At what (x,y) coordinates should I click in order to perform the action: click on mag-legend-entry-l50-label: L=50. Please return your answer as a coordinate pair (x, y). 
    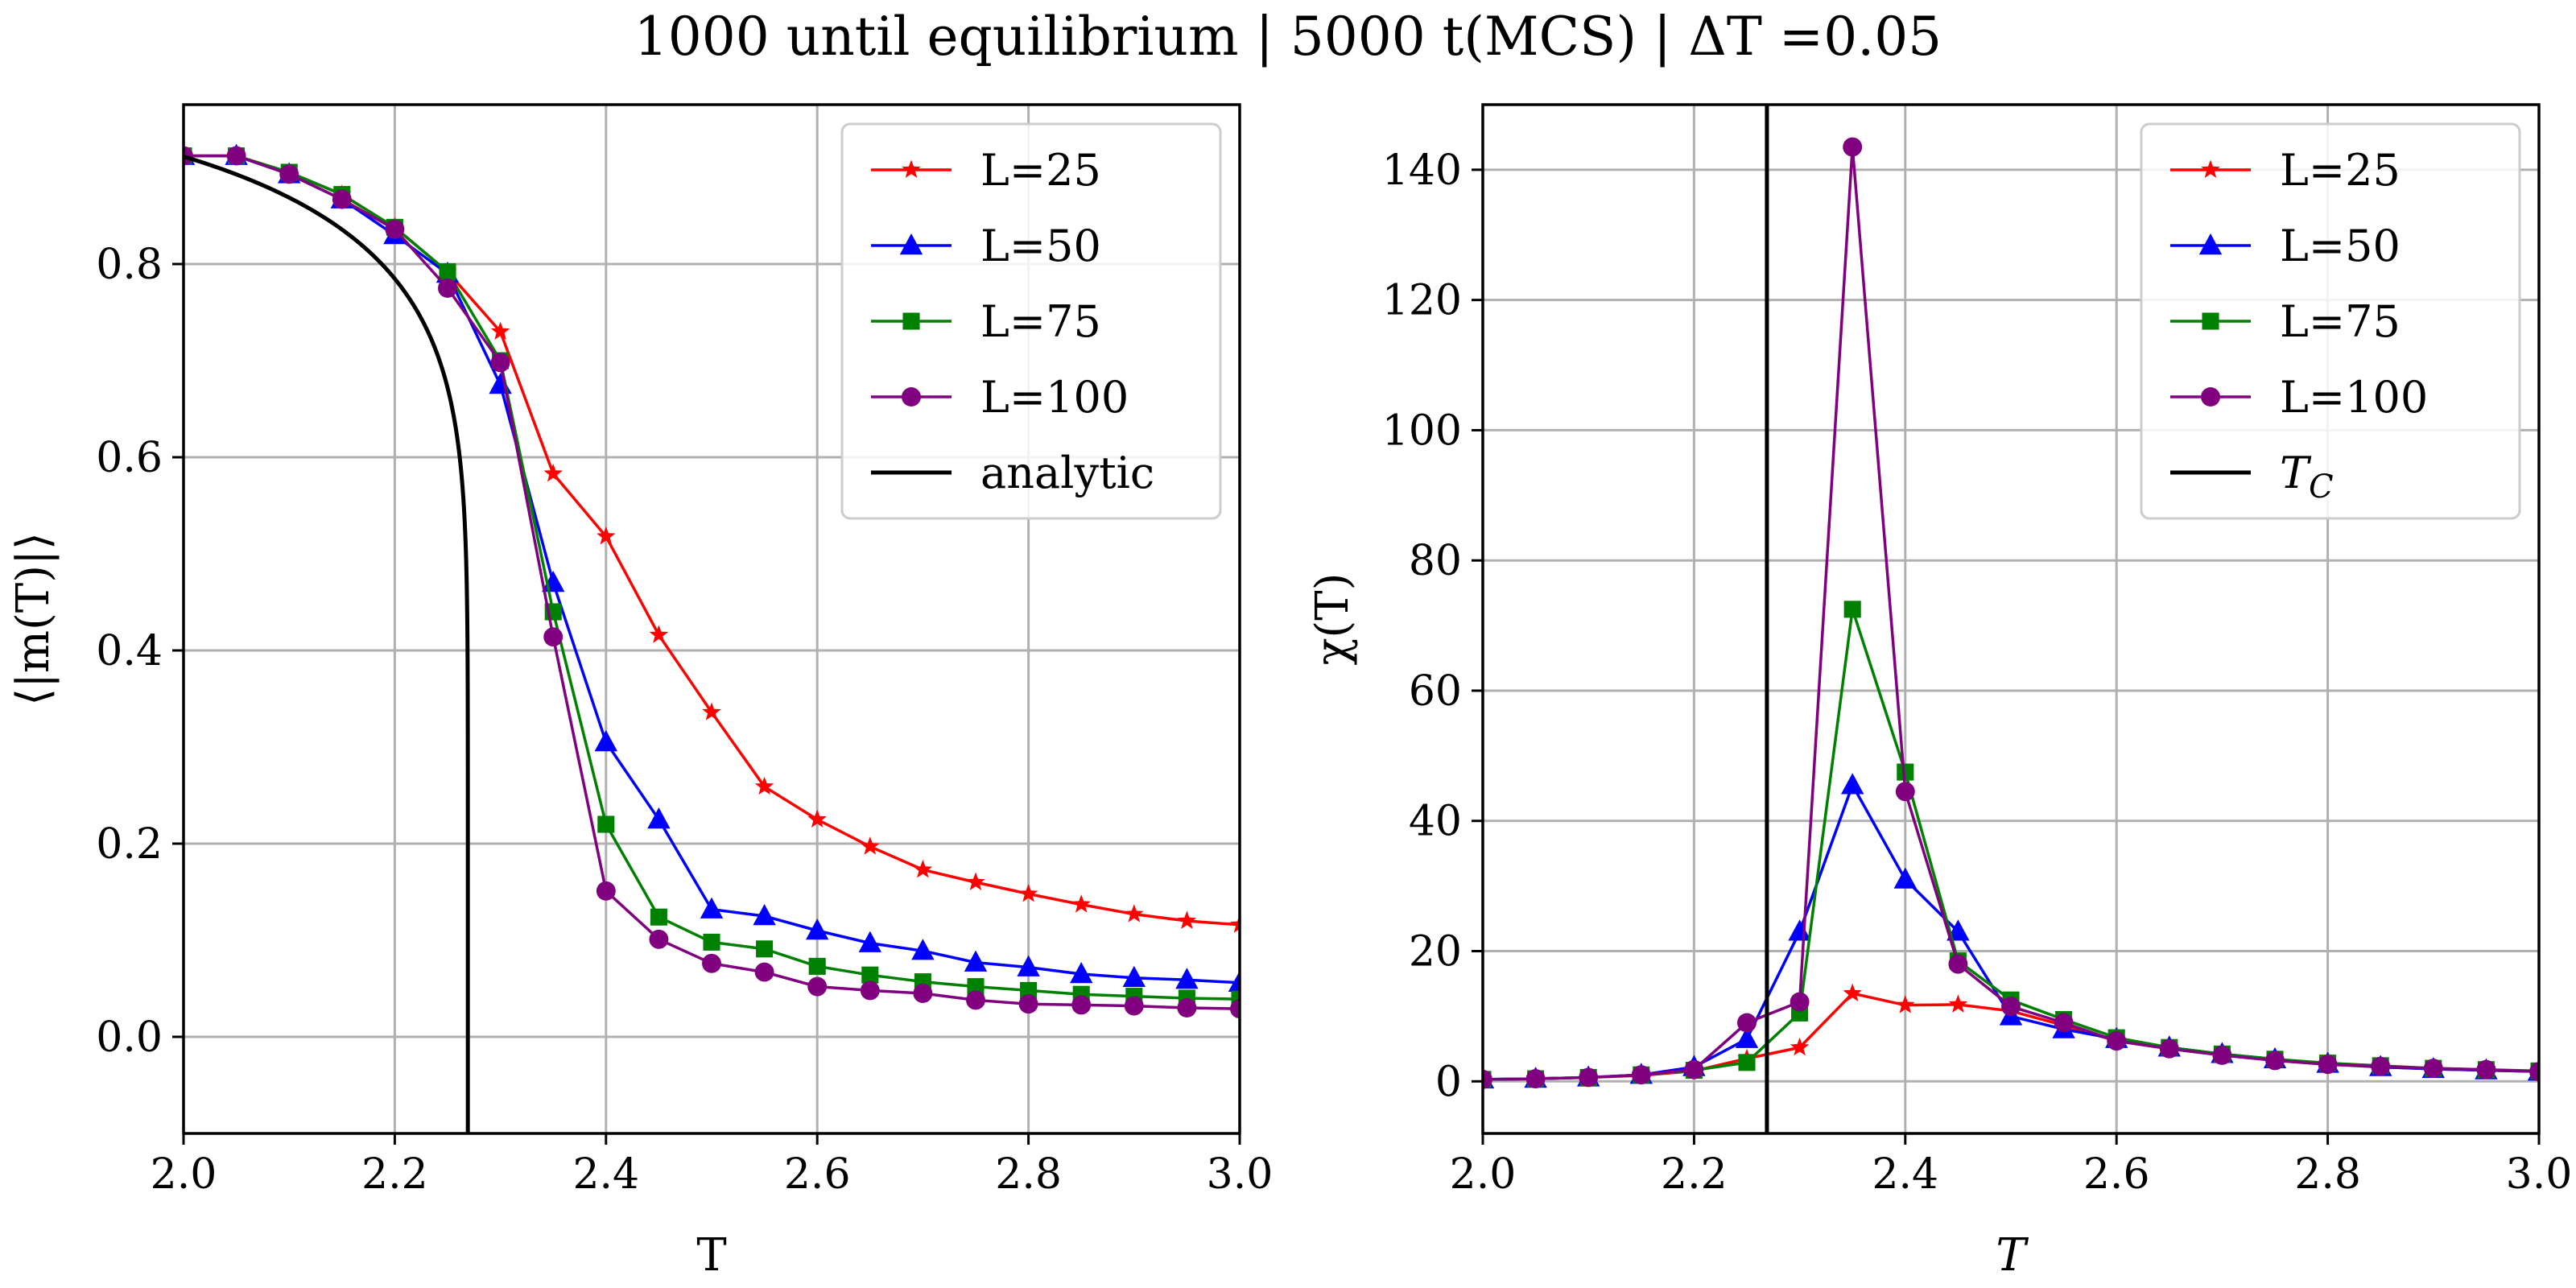
    Looking at the image, I should click on (1040, 246).